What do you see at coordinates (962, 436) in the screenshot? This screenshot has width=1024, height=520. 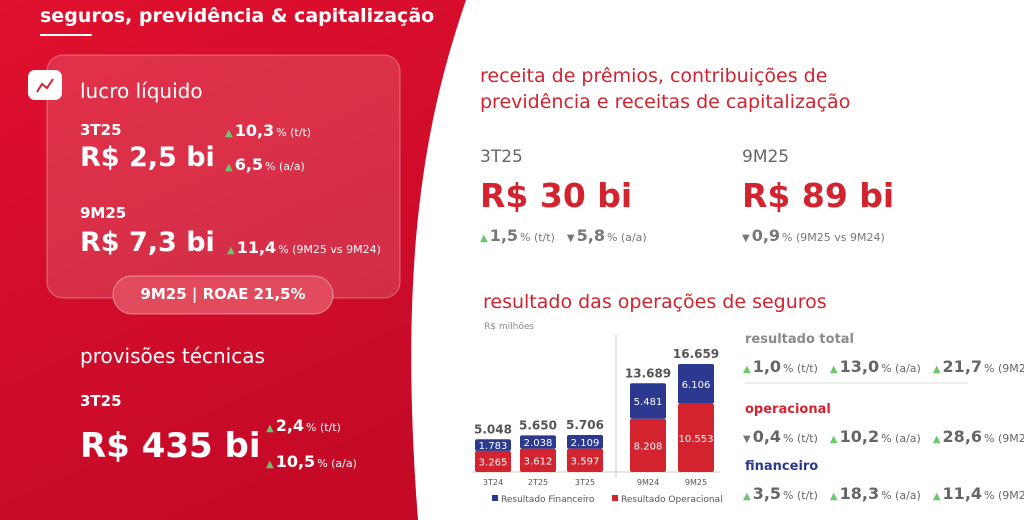 I see `change-value: 28,6` at bounding box center [962, 436].